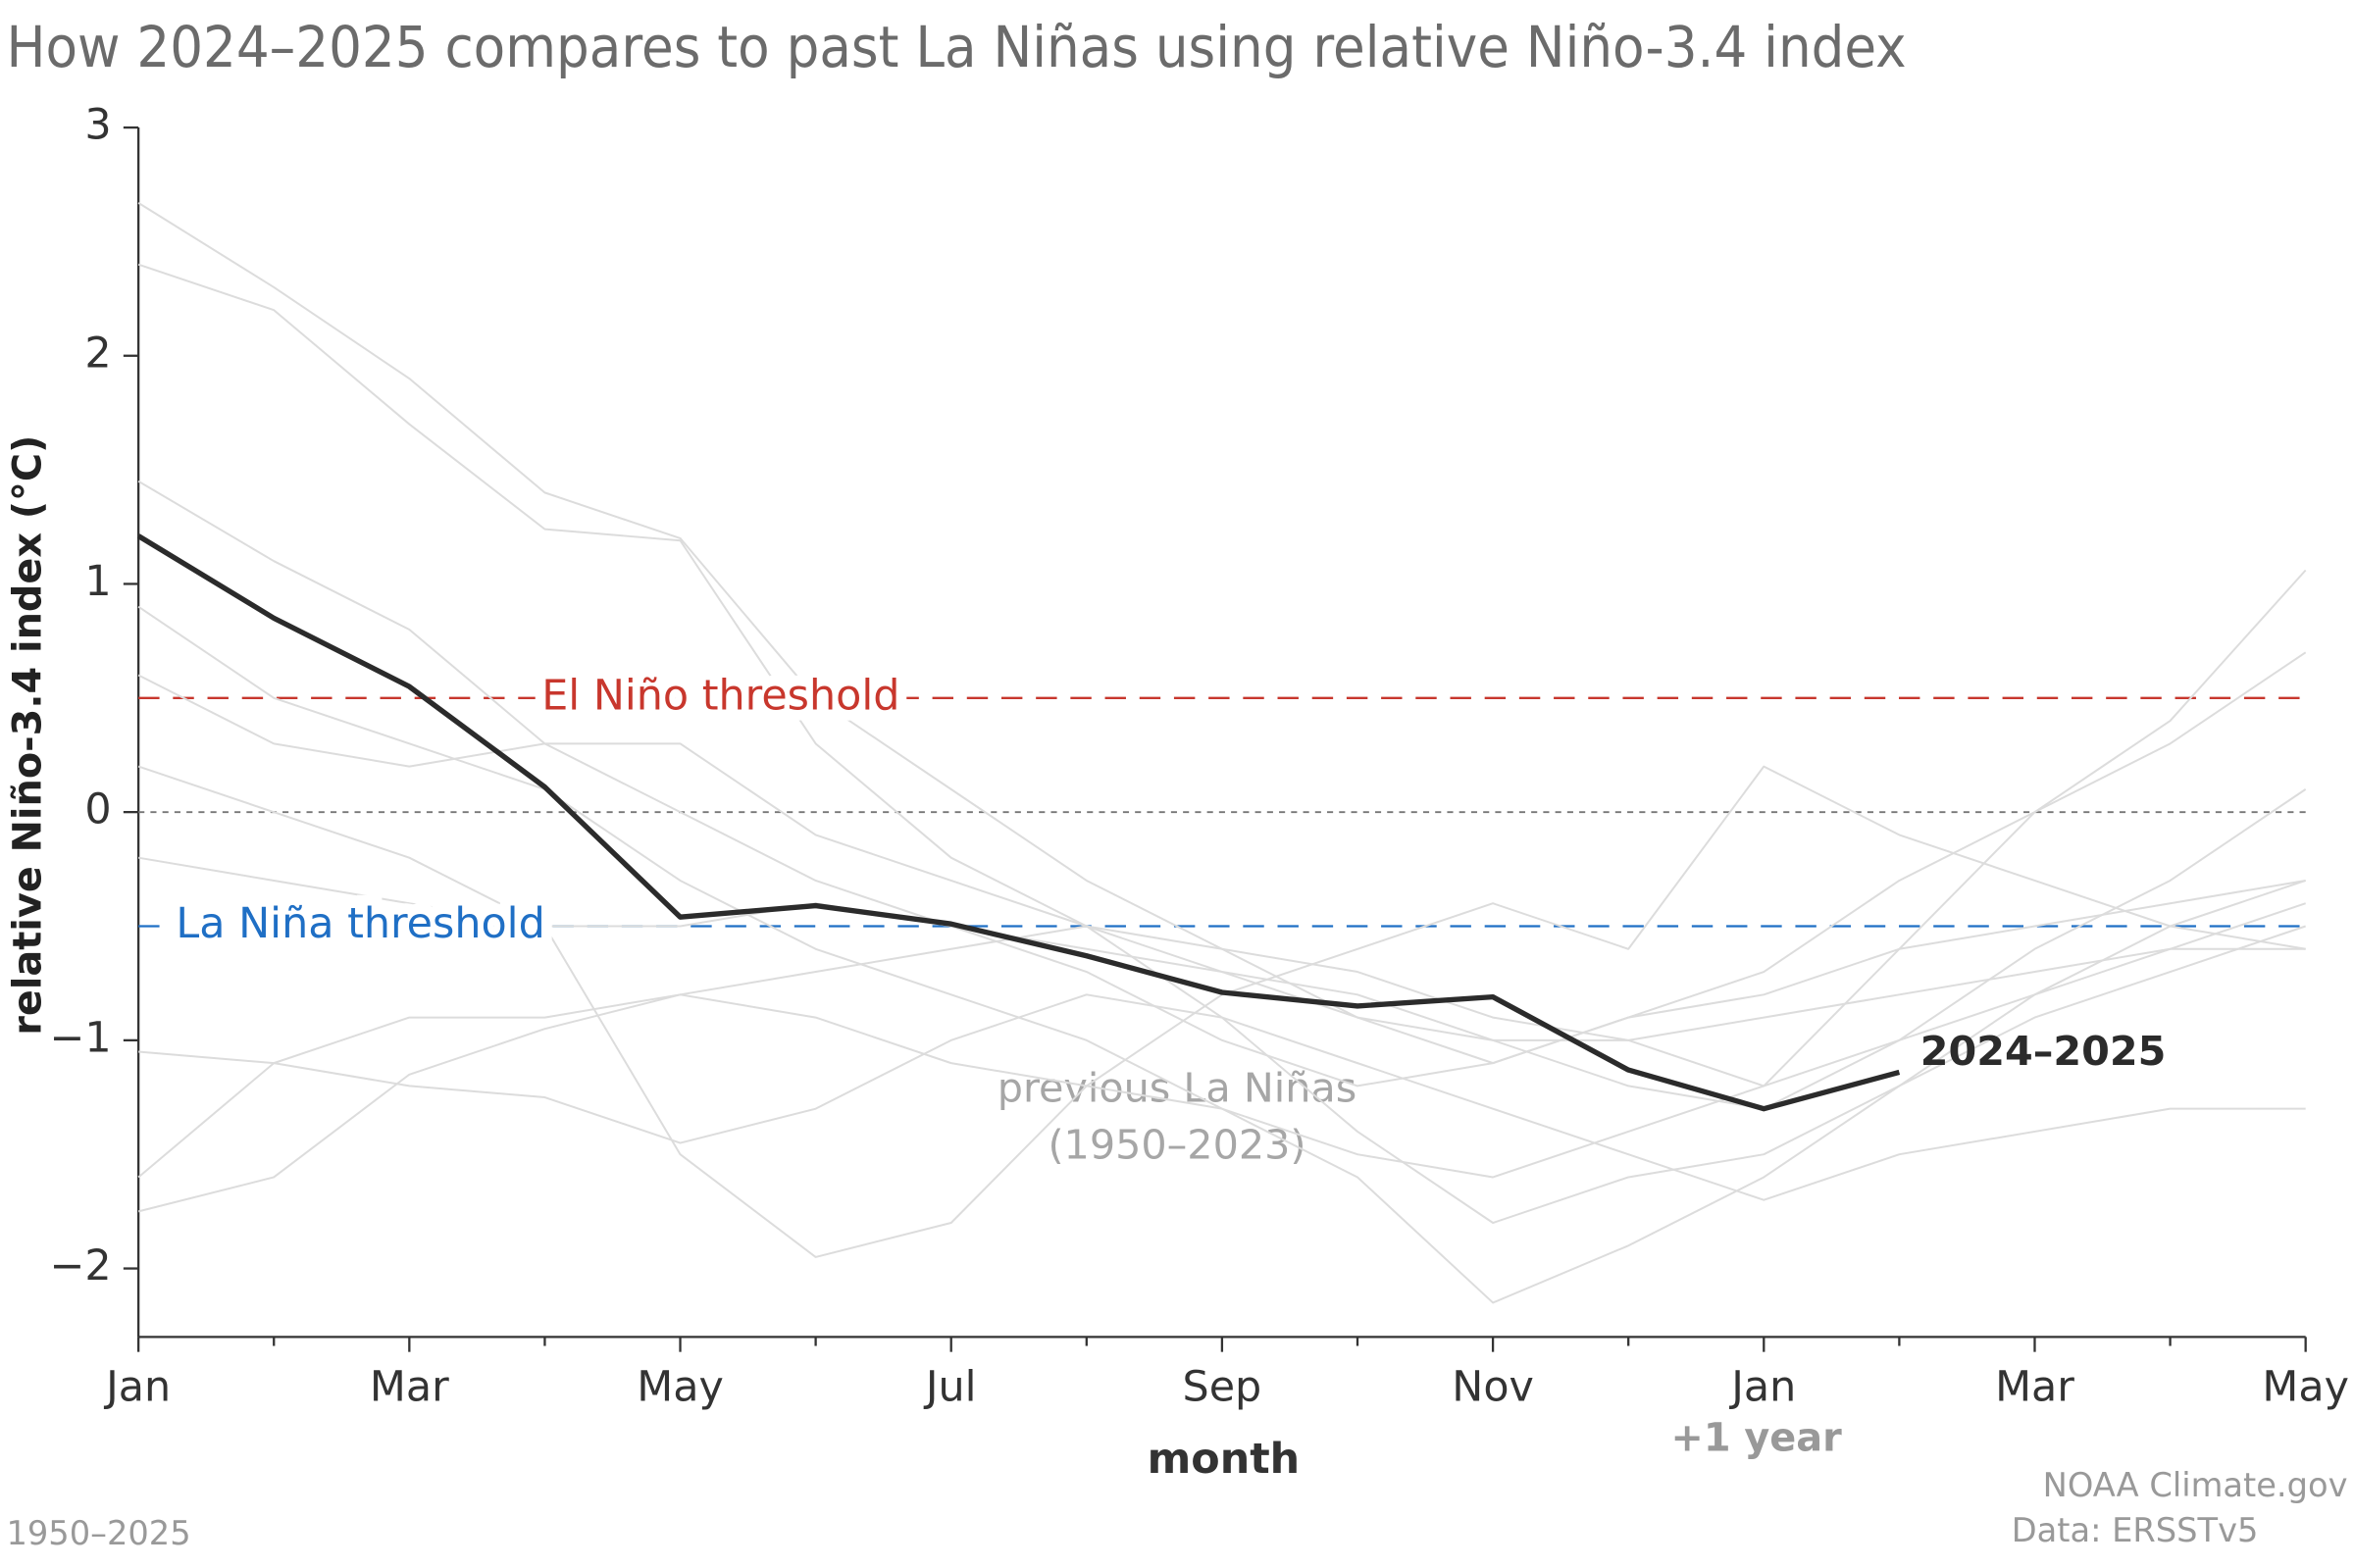  What do you see at coordinates (1757, 1437) in the screenshot?
I see `x-note: +1 year` at bounding box center [1757, 1437].